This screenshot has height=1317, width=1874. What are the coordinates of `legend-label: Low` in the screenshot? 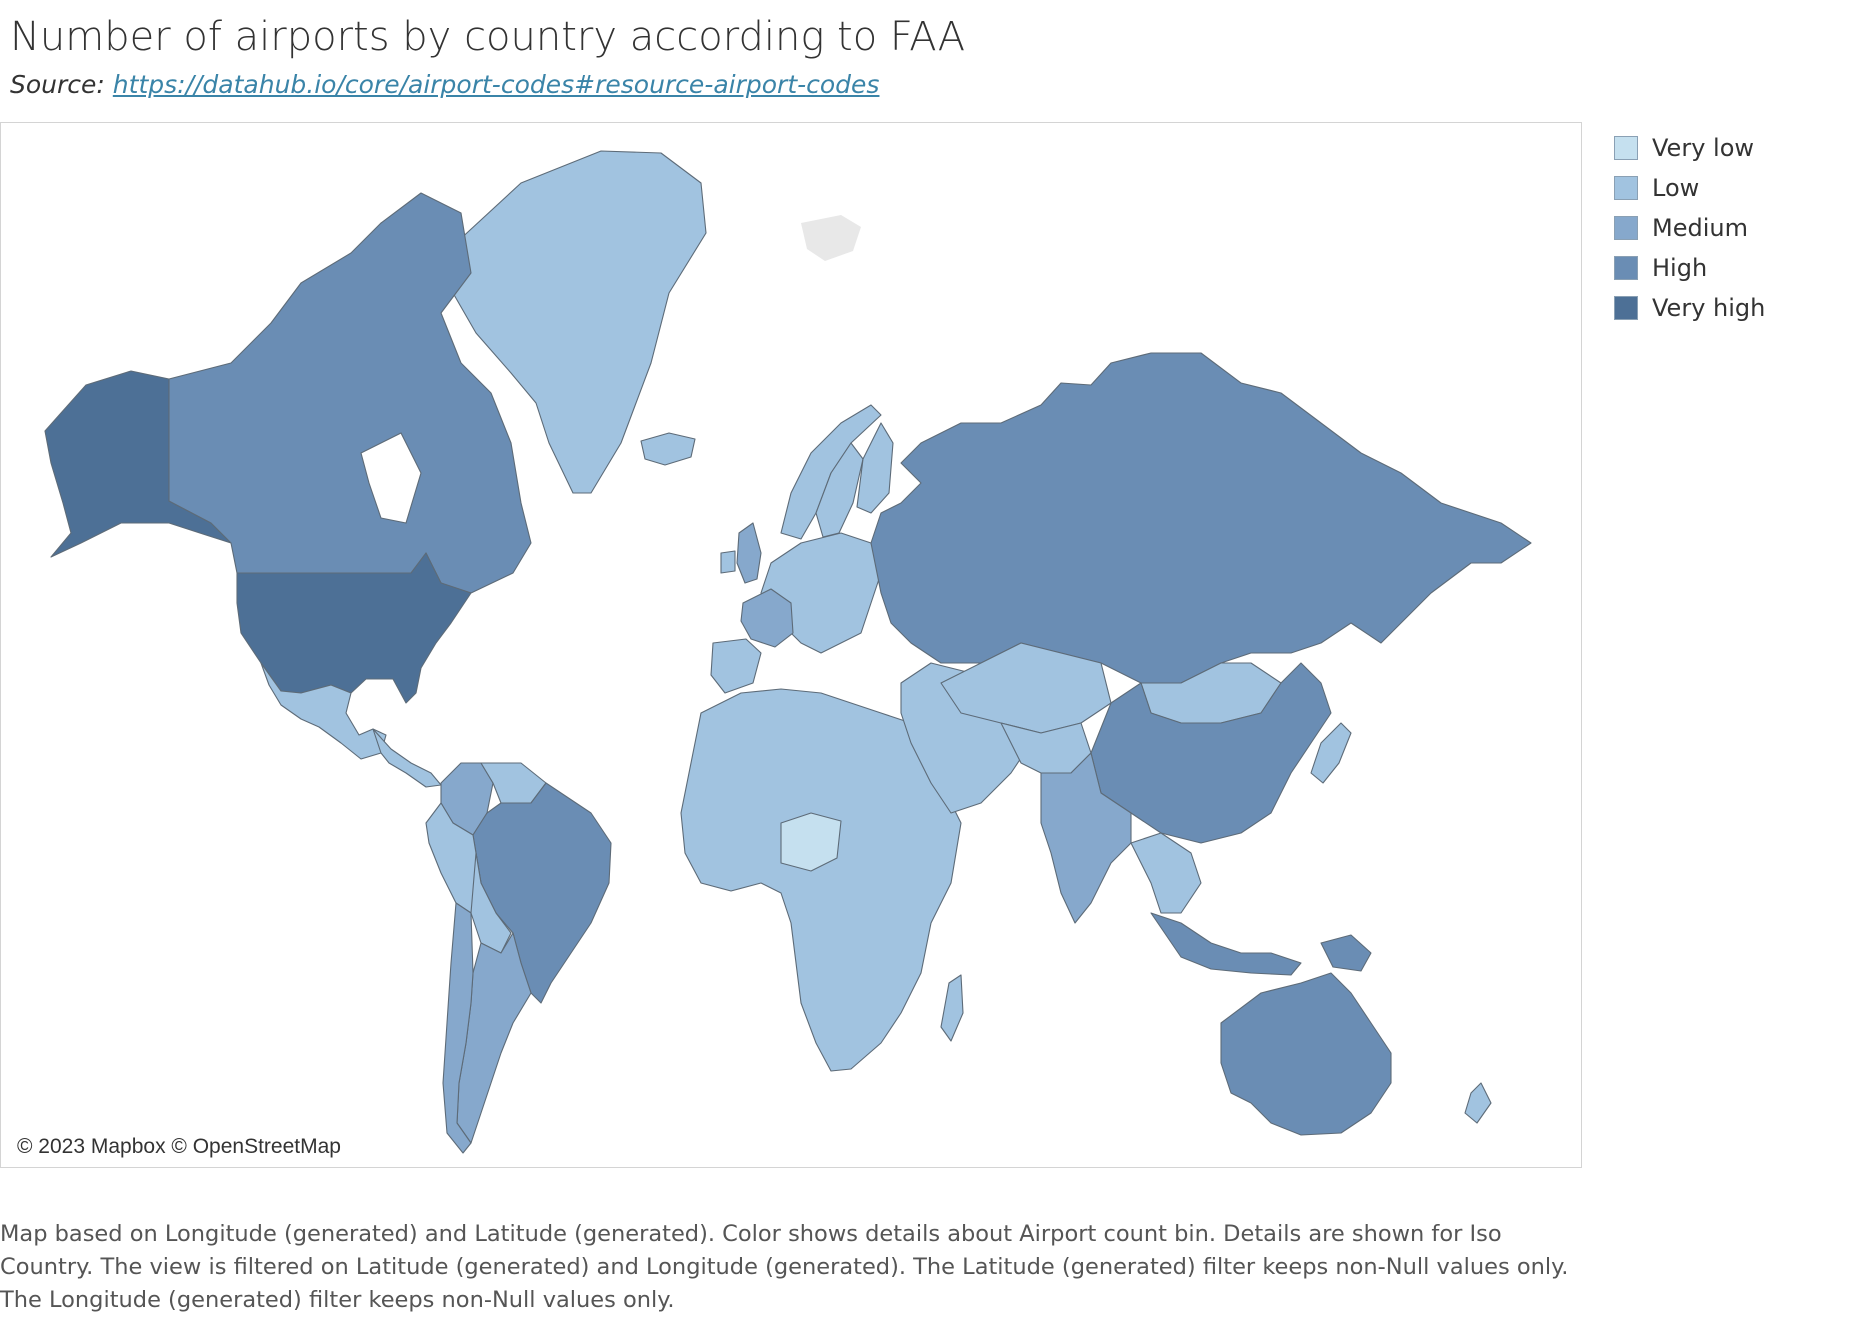 It's located at (1676, 188).